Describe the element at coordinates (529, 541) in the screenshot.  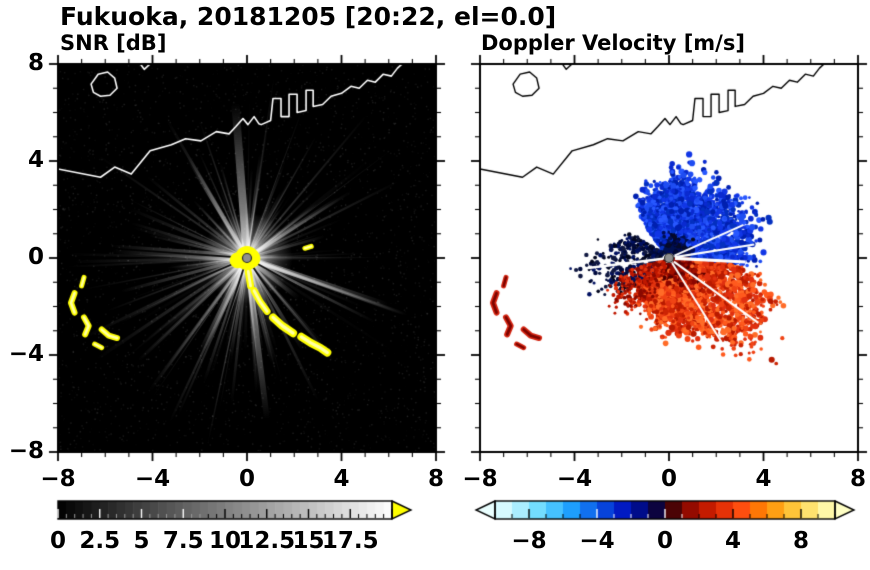
I see `doppler-colorbar-tick-label: −8` at that location.